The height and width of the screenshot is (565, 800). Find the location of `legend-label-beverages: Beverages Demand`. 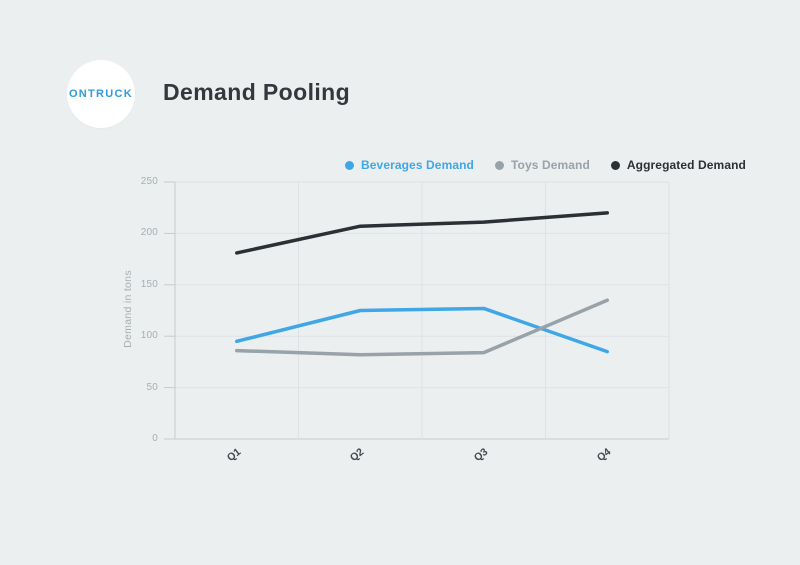

legend-label-beverages: Beverages Demand is located at coordinates (417, 165).